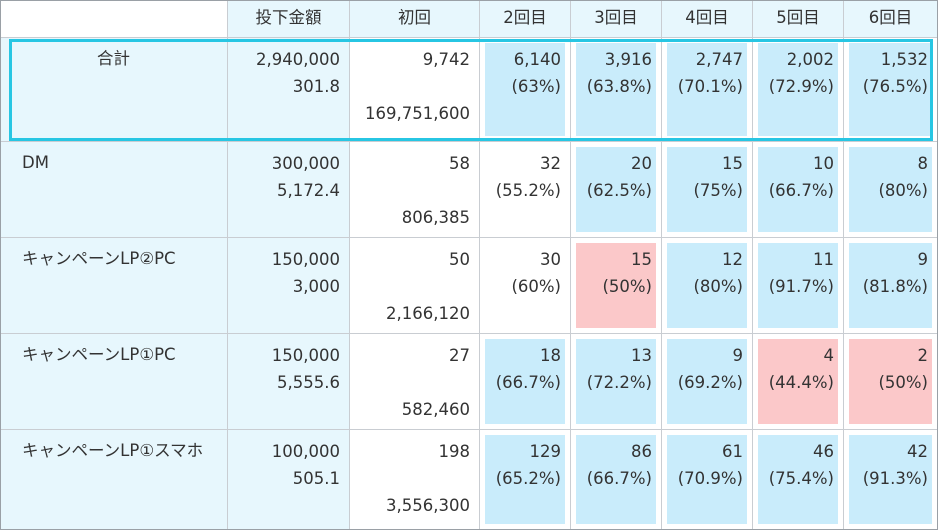  Describe the element at coordinates (891, 382) in the screenshot. I see `repeat-cell: 2 (50%)` at that location.